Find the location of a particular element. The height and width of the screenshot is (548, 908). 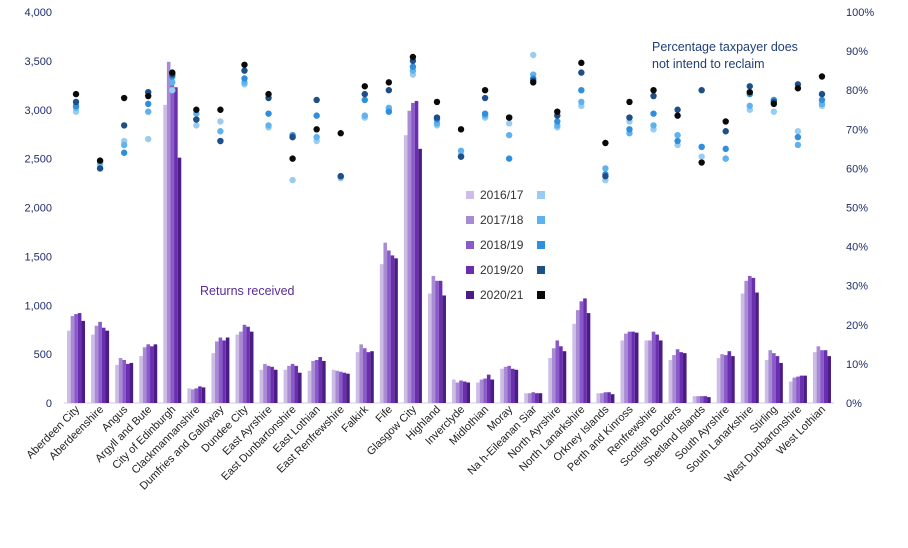

pct-label-line2: not intend to reclaim is located at coordinates (708, 64).